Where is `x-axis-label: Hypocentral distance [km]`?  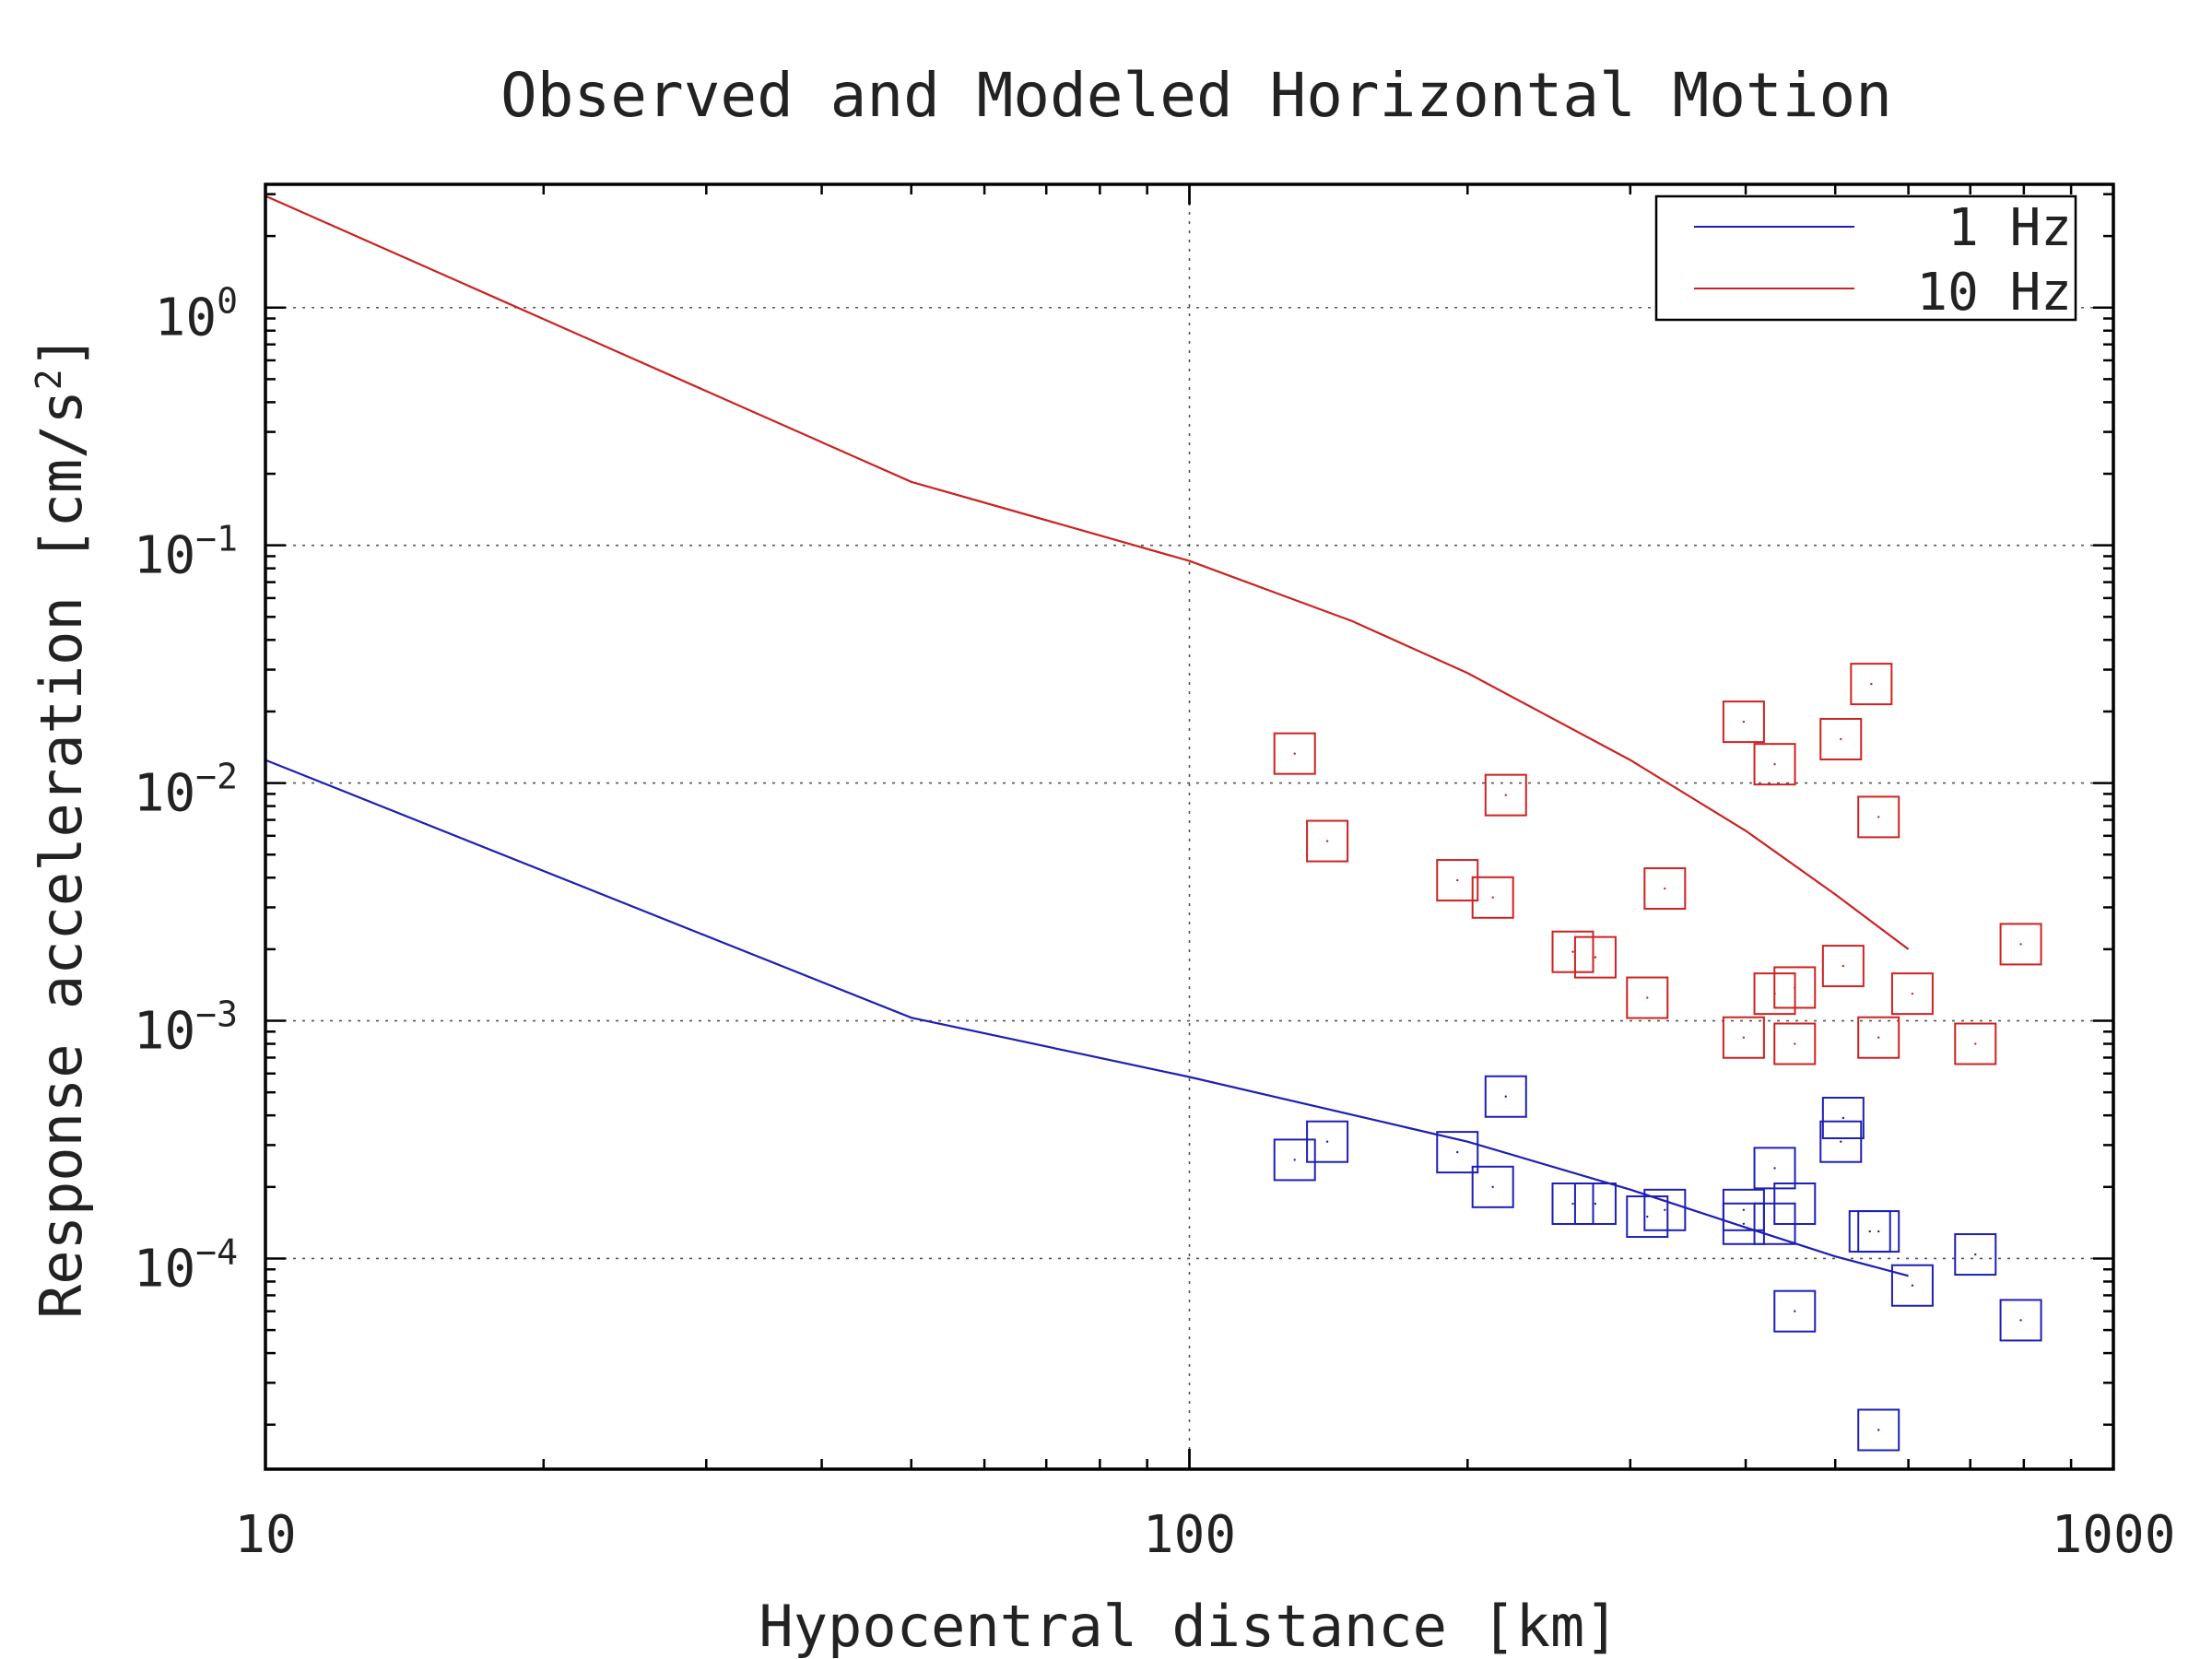
x-axis-label: Hypocentral distance [km] is located at coordinates (1188, 1626).